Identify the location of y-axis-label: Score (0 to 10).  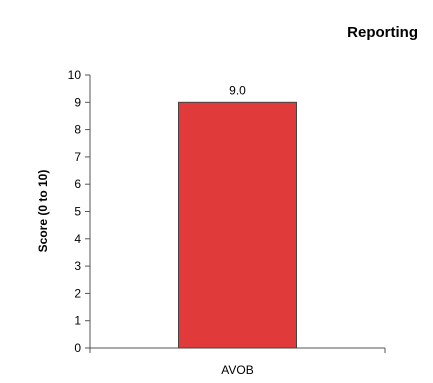
(43, 211).